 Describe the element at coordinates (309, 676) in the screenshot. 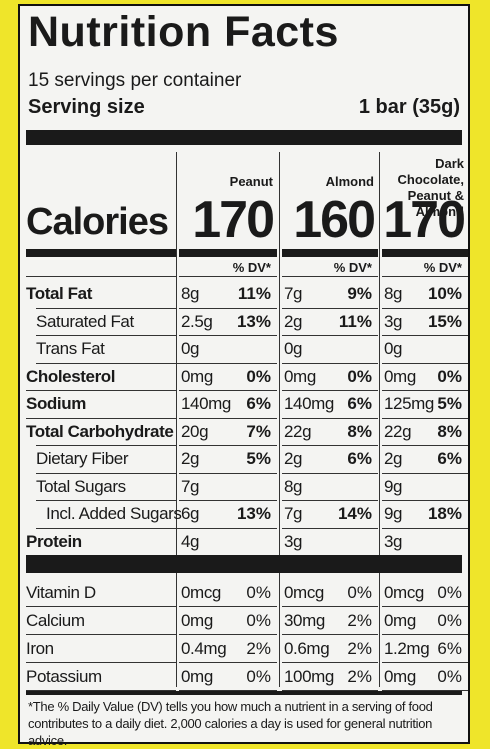

I see `amount: 100mg` at that location.